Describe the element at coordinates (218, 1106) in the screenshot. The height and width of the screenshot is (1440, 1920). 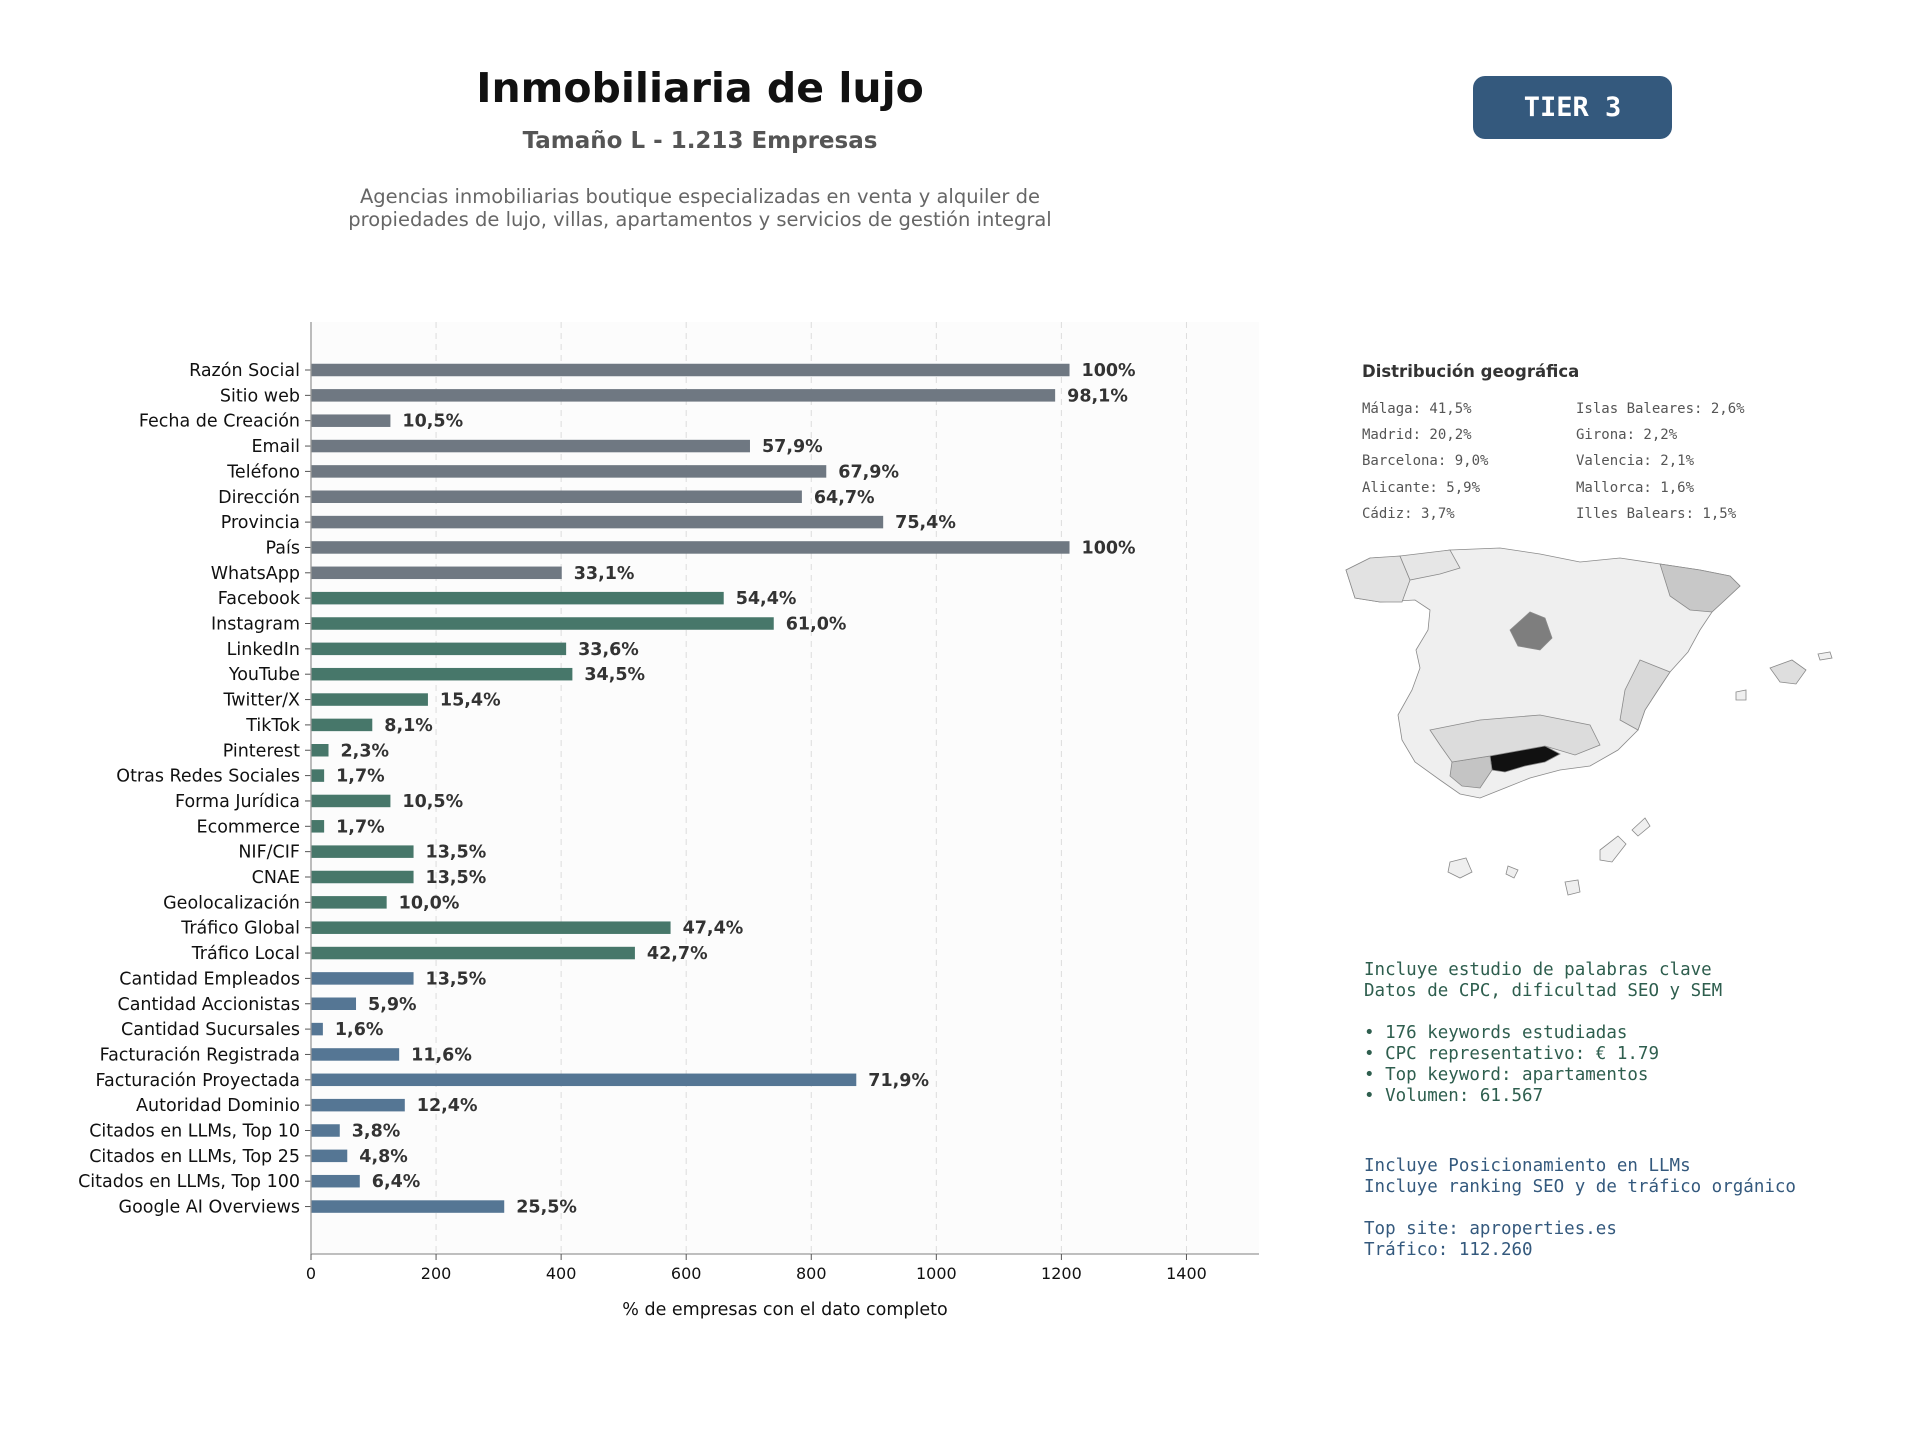
I see `category-label: Autoridad Dominio` at that location.